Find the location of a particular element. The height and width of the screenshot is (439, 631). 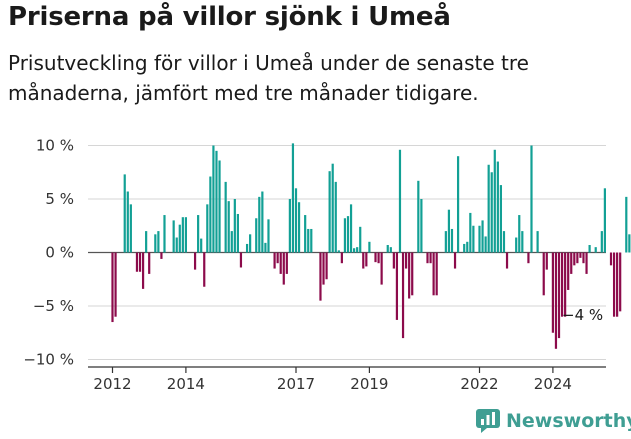

y-tick-label: 0 % is located at coordinates (59, 253).